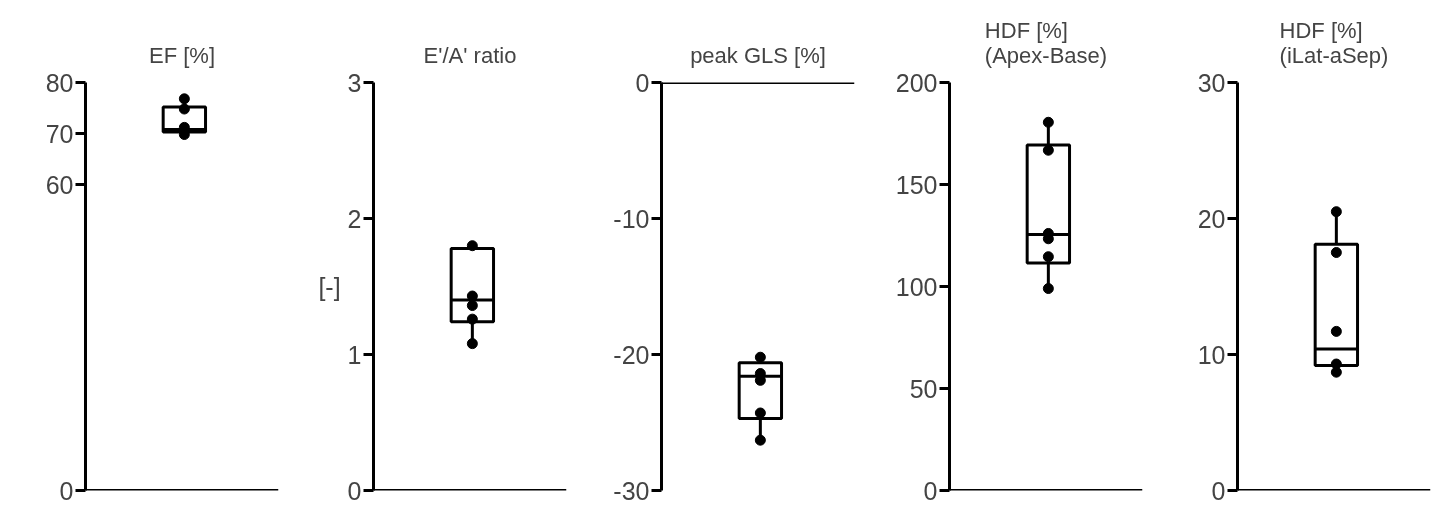  I want to click on y-tick-label: 60, so click(59, 184).